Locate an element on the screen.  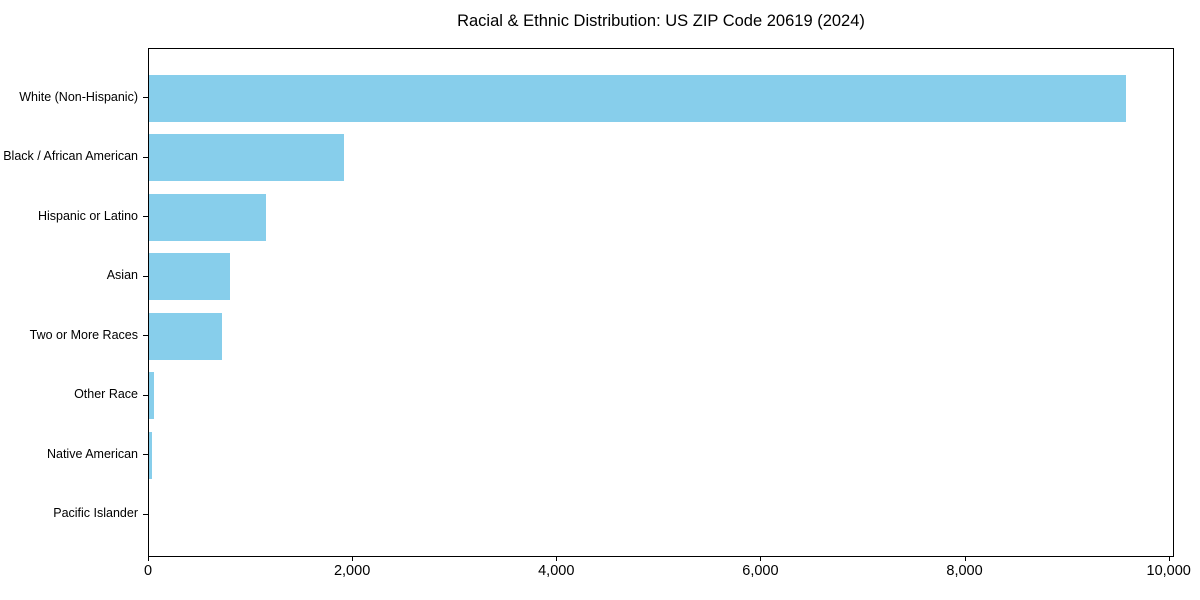
bar-black-african-american is located at coordinates (246, 158).